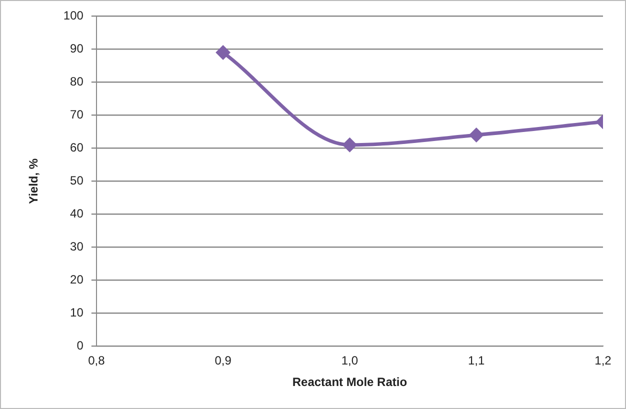  Describe the element at coordinates (33, 181) in the screenshot. I see `y-axis-title: Yield, %` at that location.